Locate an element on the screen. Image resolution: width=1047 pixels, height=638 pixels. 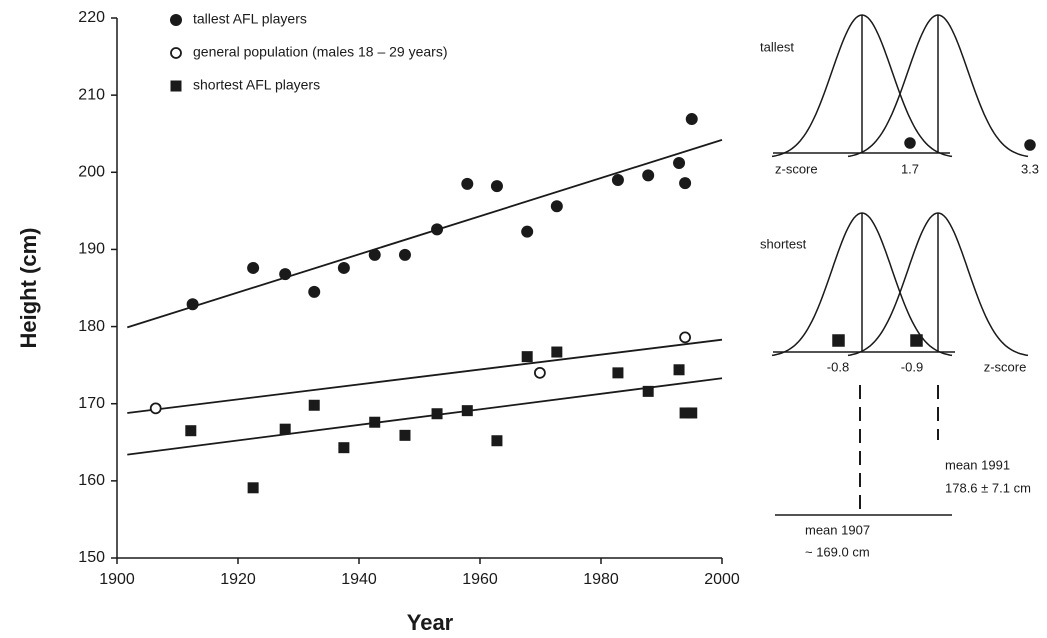
y-tick-label: 200 is located at coordinates (91, 172).